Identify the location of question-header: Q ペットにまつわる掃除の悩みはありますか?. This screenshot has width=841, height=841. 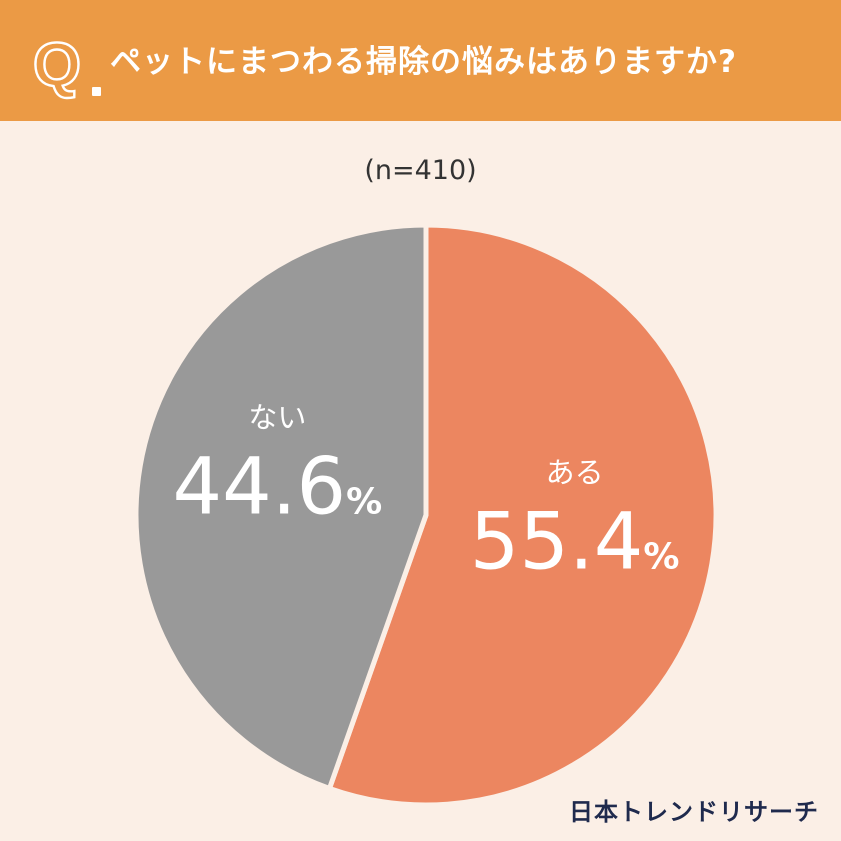
(420, 60).